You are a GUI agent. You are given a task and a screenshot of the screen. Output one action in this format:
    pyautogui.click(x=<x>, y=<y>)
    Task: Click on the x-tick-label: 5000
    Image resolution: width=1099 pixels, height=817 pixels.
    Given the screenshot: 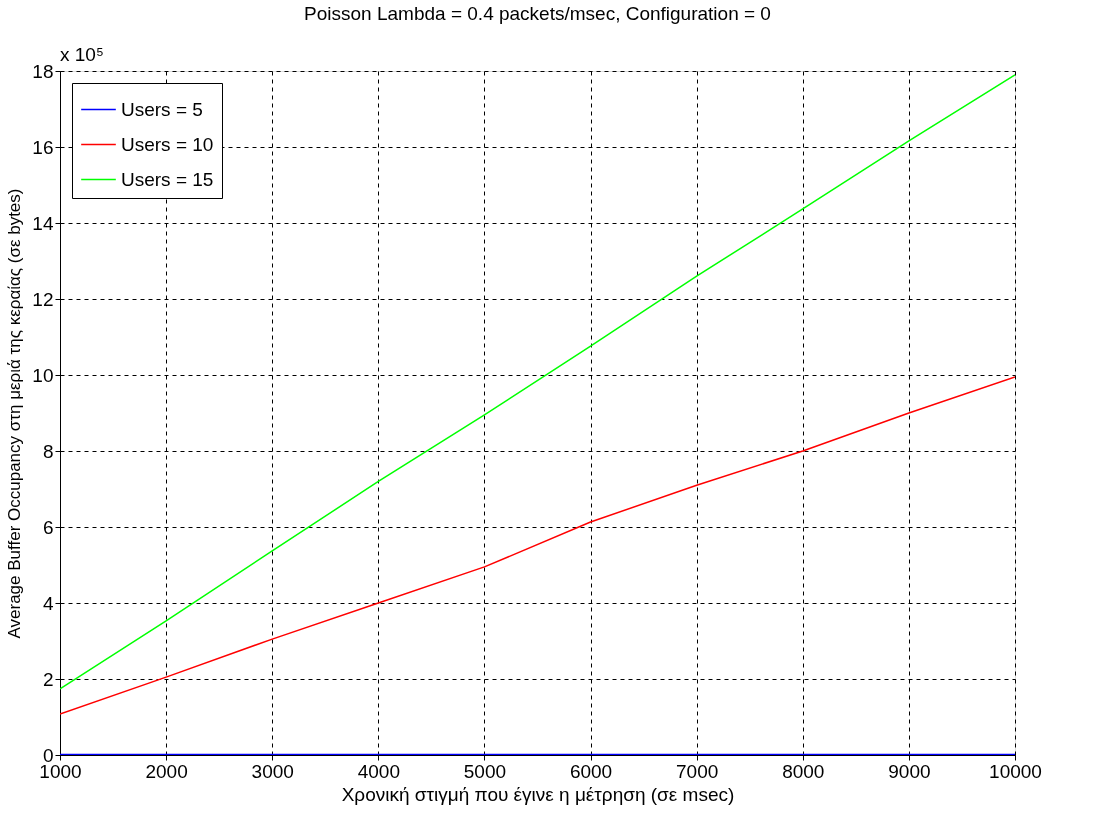 What is the action you would take?
    pyautogui.click(x=485, y=771)
    